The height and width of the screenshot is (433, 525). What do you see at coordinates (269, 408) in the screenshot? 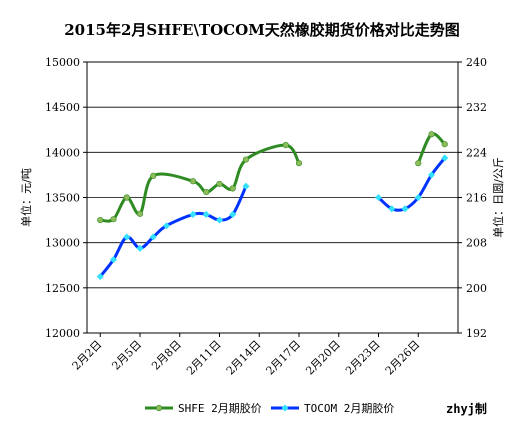
I see `legend: SHFE 2月期胶价 TOCOM 2月期胶价` at bounding box center [269, 408].